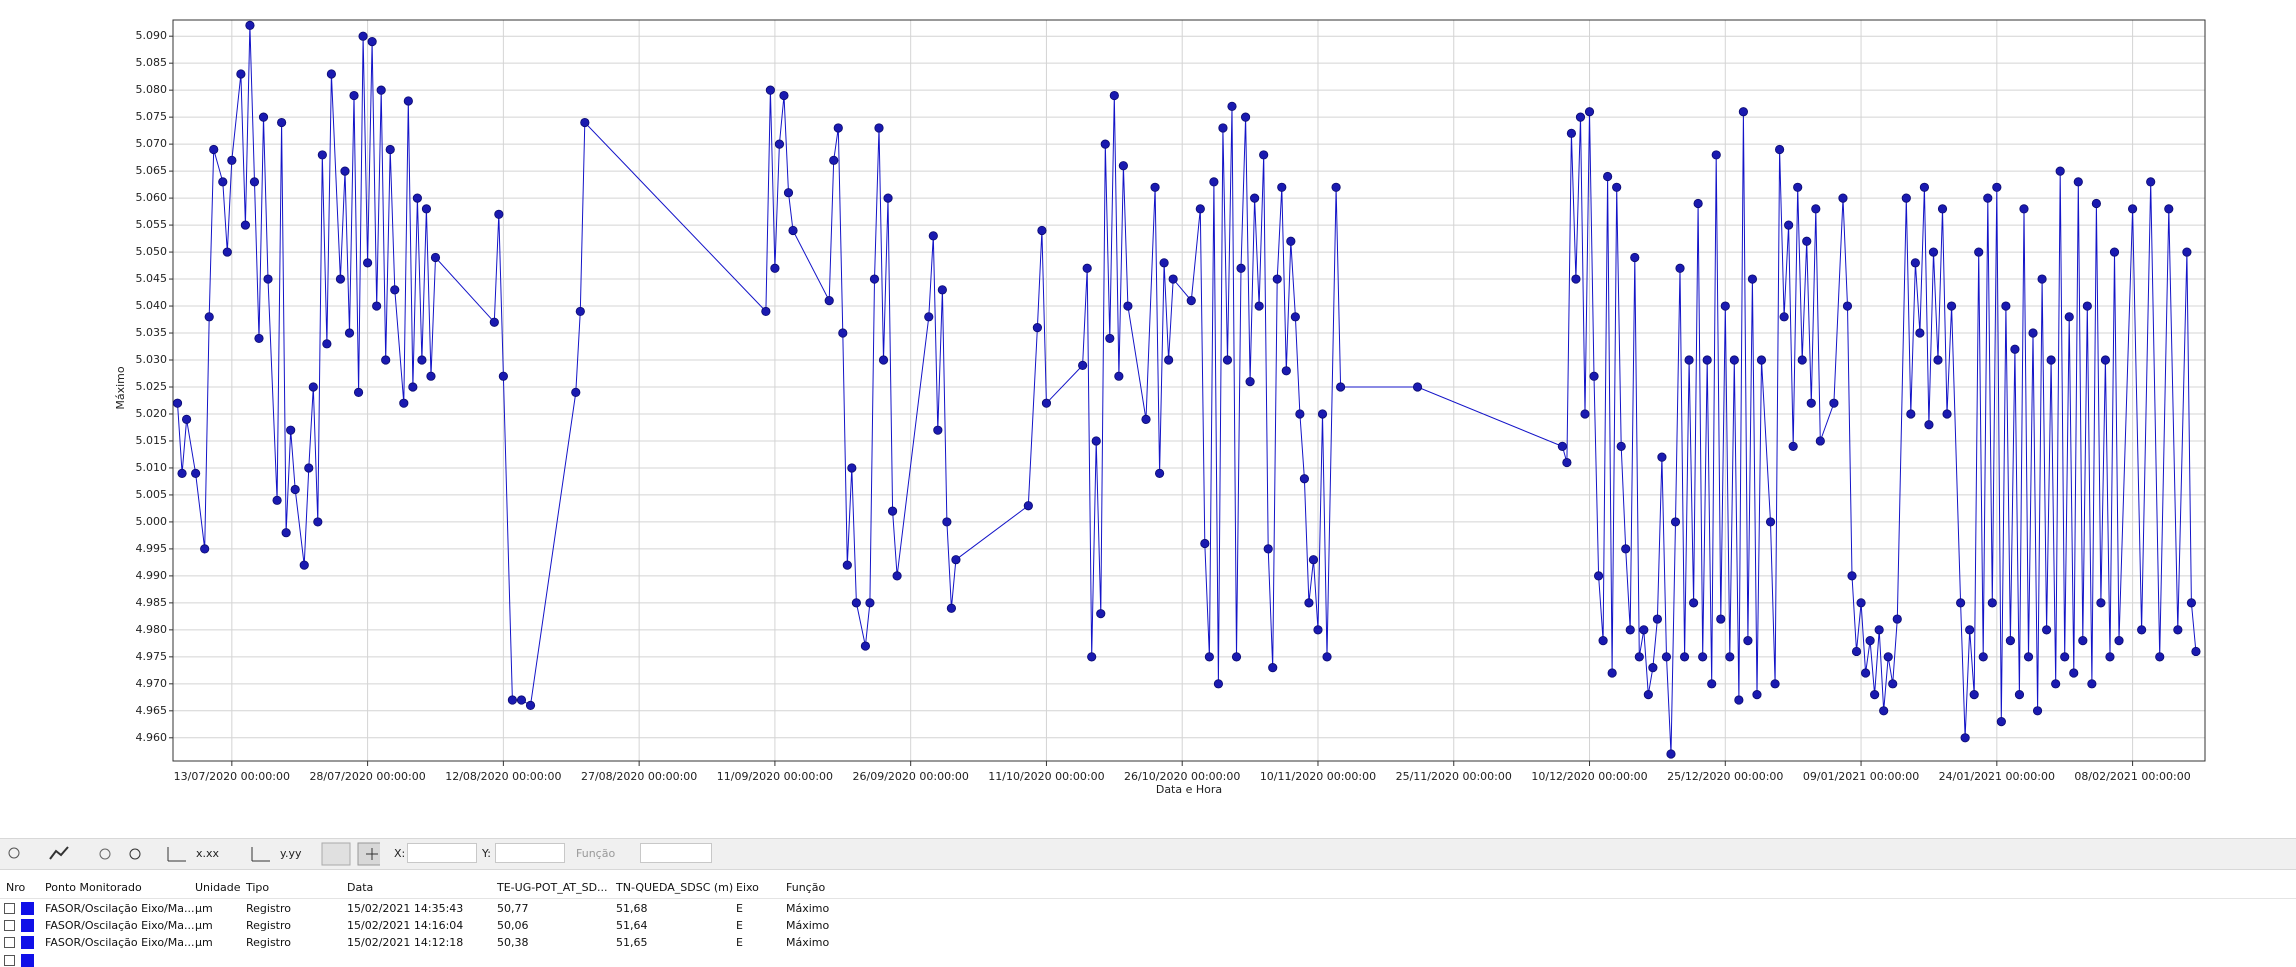 The width and height of the screenshot is (2296, 967). Describe the element at coordinates (135, 854) in the screenshot. I see `point-icon` at that location.